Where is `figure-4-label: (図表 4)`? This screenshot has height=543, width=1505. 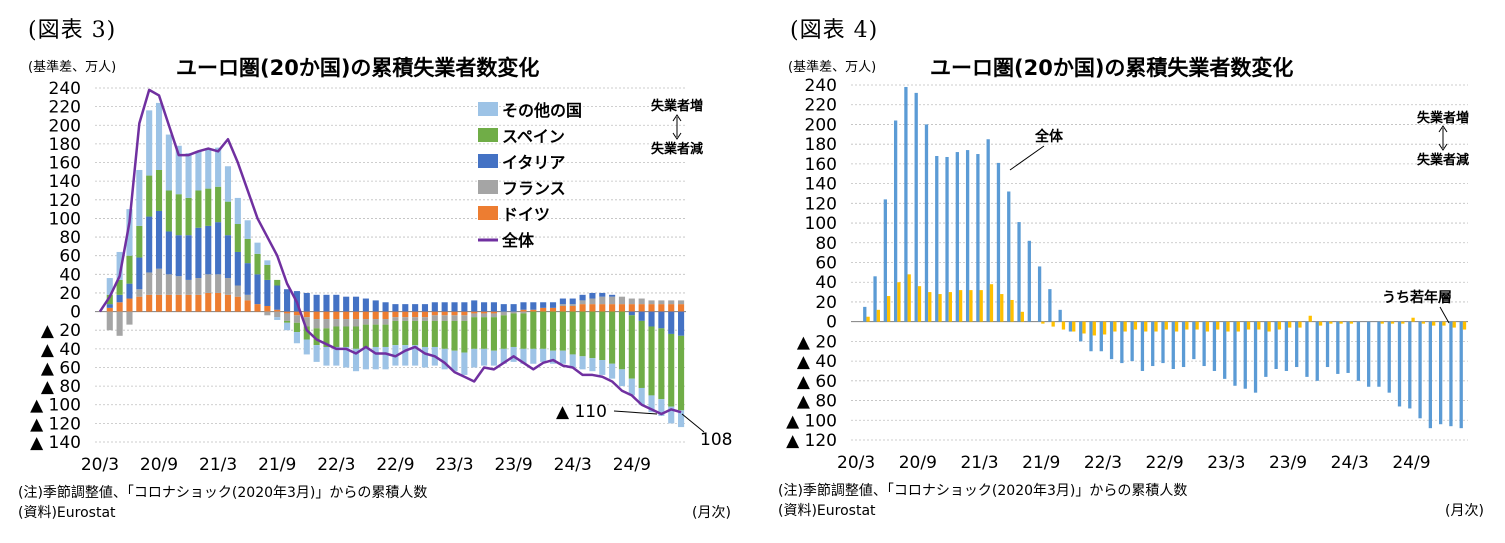
figure-4-label: (図表 4) is located at coordinates (834, 30).